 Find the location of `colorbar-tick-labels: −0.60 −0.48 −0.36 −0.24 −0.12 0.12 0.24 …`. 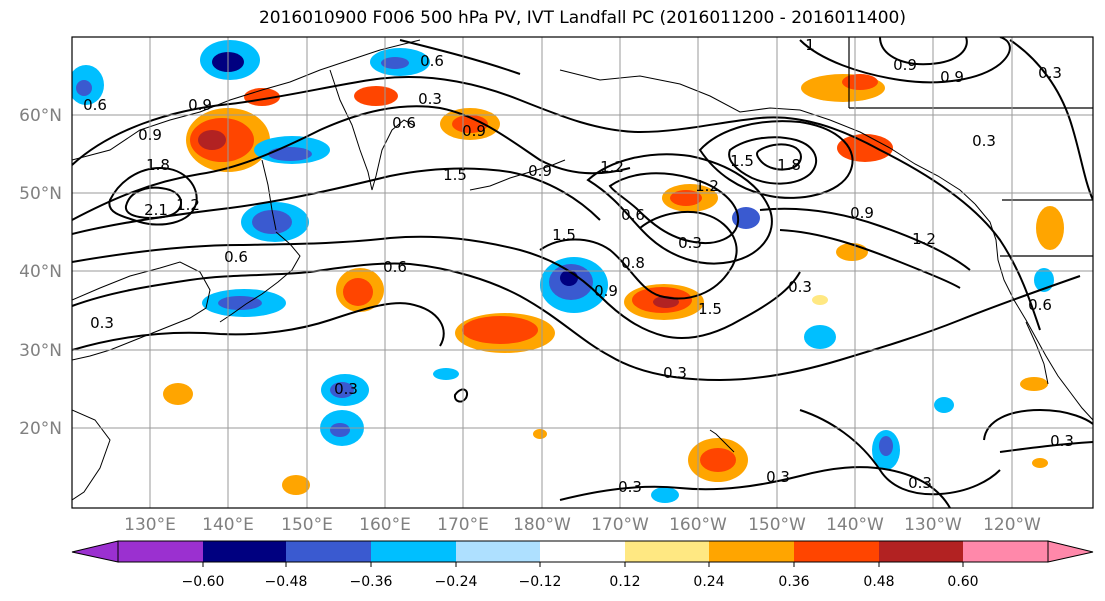

colorbar-tick-labels: −0.60 −0.48 −0.36 −0.24 −0.12 0.12 0.24 … is located at coordinates (580, 582).